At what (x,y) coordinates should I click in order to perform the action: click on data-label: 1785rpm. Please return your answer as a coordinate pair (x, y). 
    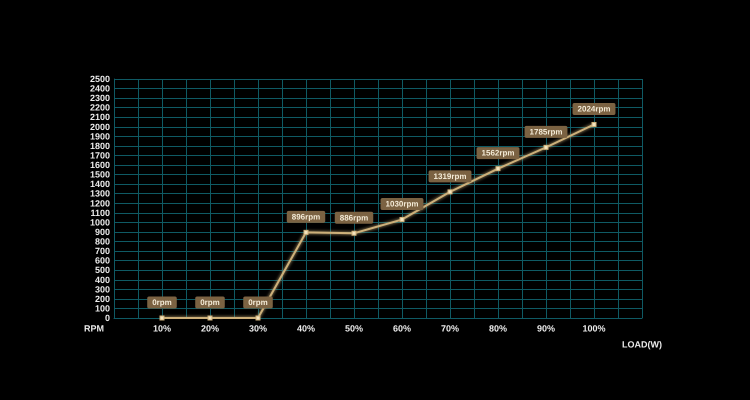
    Looking at the image, I should click on (546, 131).